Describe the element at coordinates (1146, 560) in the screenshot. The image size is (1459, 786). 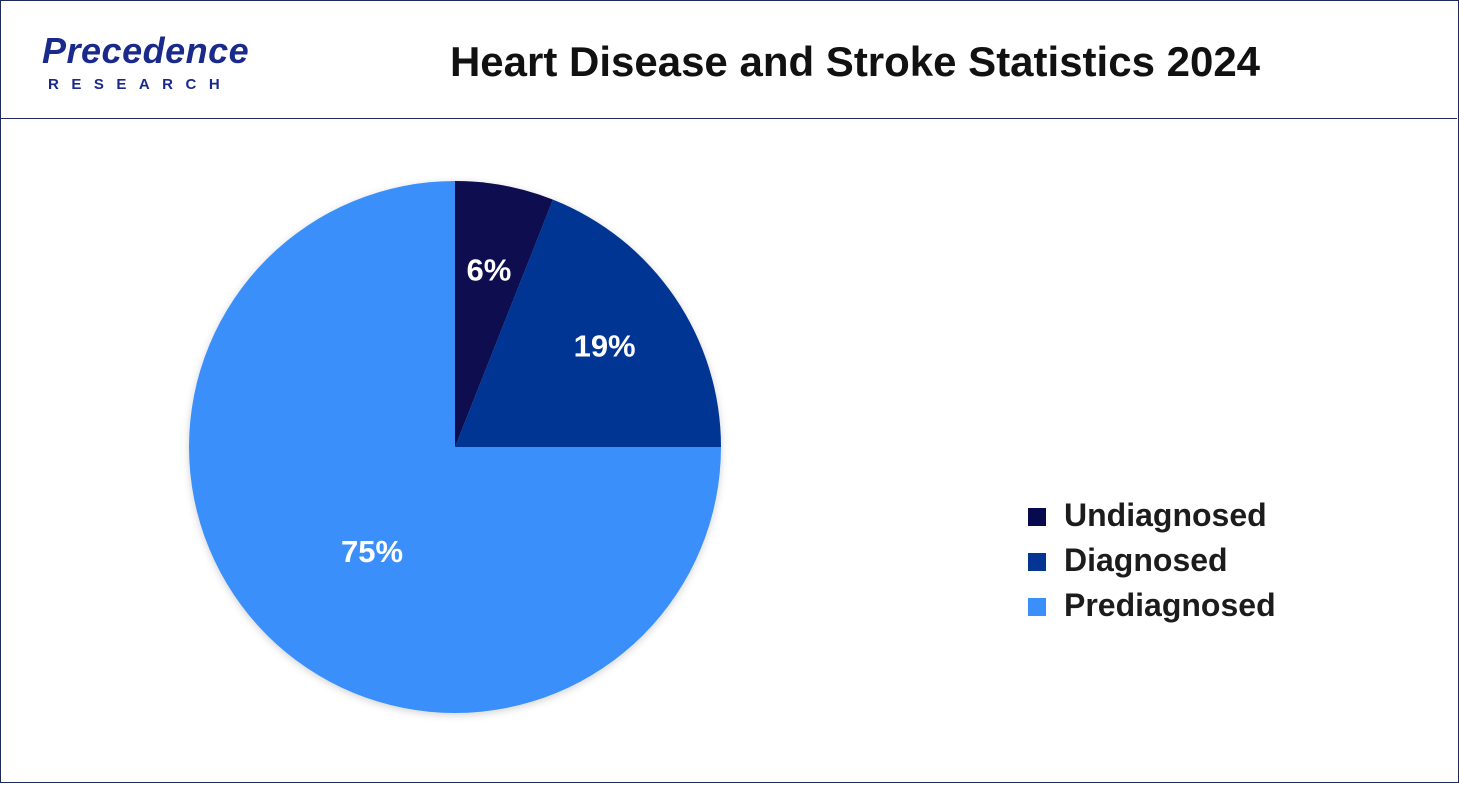
I see `legend-label: Diagnosed` at that location.